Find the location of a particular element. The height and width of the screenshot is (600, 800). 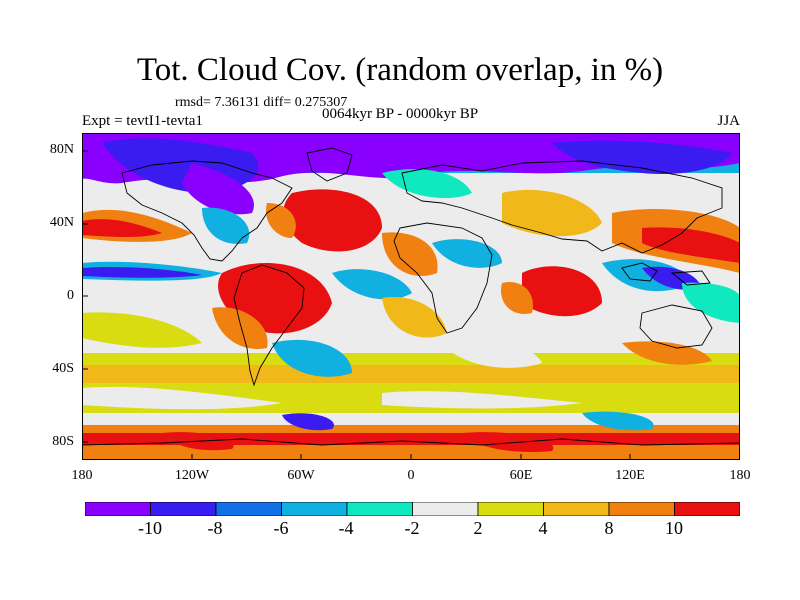

period-label: 0064kyr BP - 0000kyr BP is located at coordinates (400, 114).